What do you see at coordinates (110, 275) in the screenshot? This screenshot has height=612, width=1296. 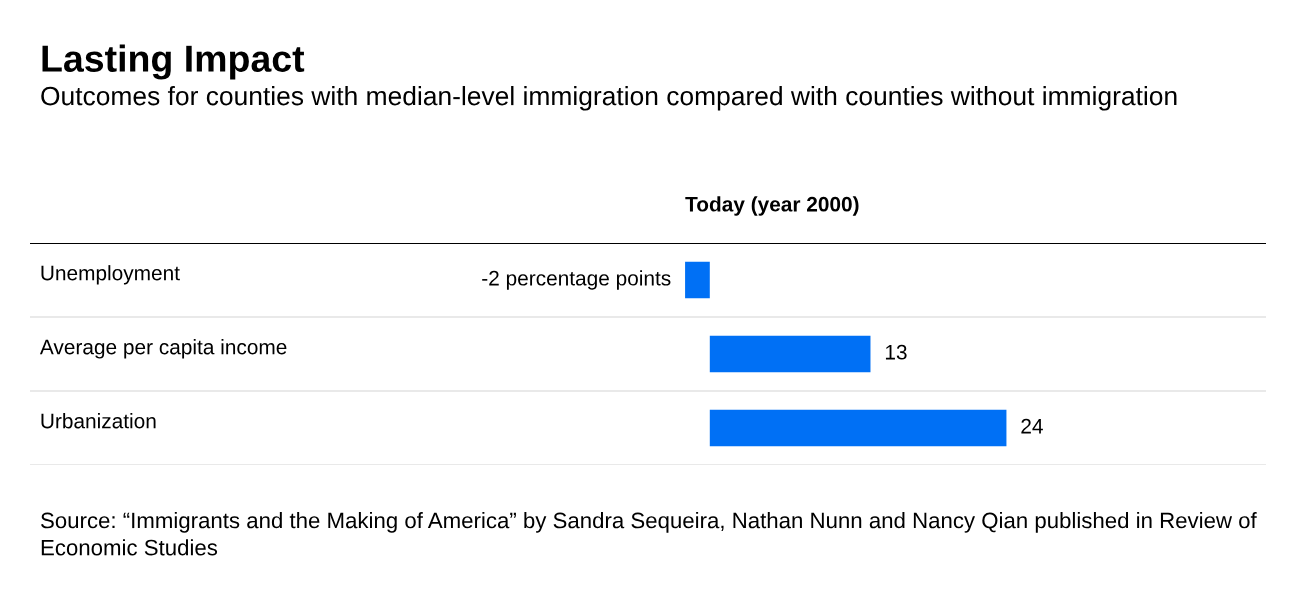 I see `y-tick-label: Unemployment` at bounding box center [110, 275].